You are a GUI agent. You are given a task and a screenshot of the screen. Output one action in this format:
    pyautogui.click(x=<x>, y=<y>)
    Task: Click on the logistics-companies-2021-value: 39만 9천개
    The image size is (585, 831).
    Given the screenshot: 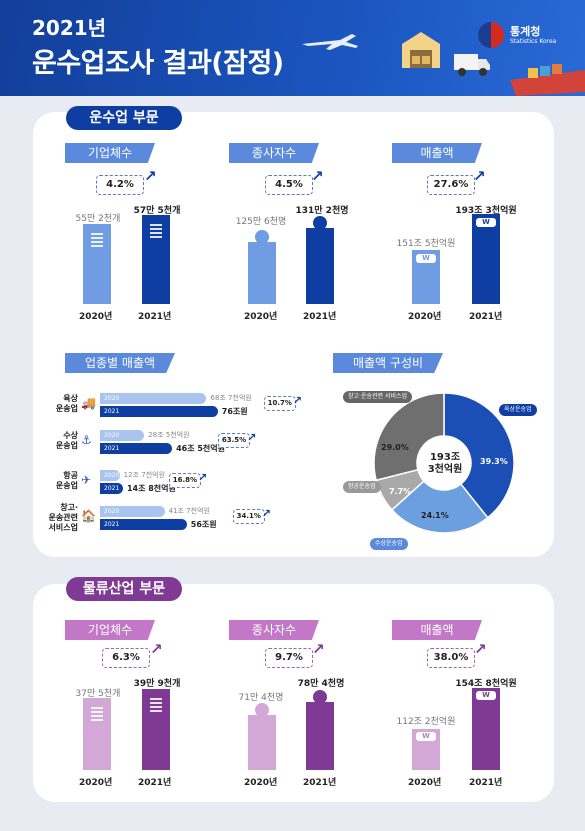 What is the action you would take?
    pyautogui.click(x=157, y=684)
    